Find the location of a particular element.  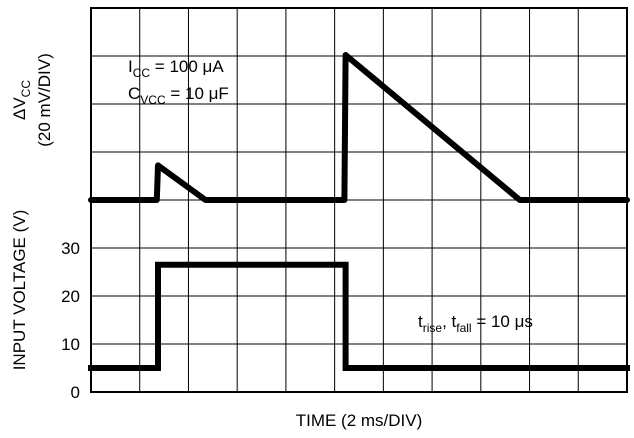

y-tick-label: 0 is located at coordinates (75, 392).